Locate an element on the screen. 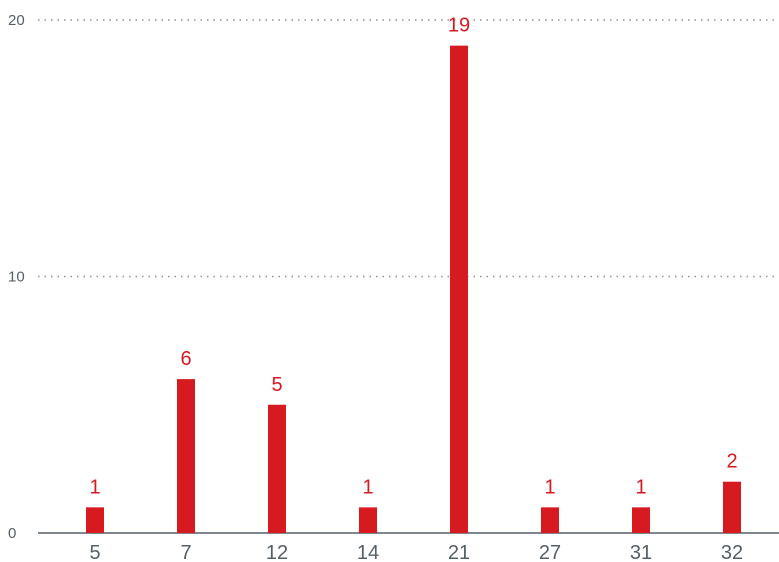 This screenshot has width=779, height=562. data-label-32: 2 is located at coordinates (731, 462).